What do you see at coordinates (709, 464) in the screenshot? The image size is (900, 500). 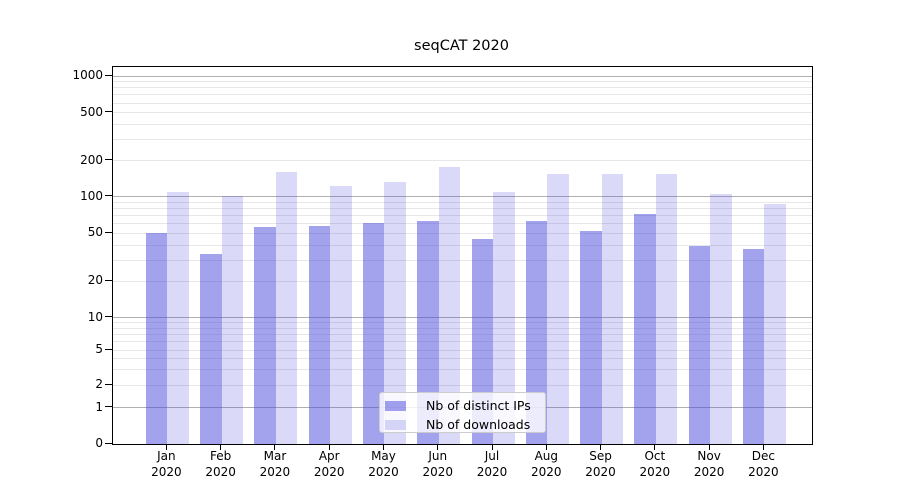 I see `x-tick-label-nov: Nov 2020` at bounding box center [709, 464].